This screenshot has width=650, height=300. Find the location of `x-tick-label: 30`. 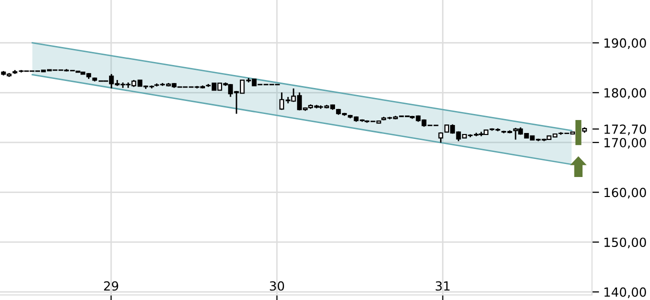

x-tick-label: 30 is located at coordinates (277, 286).